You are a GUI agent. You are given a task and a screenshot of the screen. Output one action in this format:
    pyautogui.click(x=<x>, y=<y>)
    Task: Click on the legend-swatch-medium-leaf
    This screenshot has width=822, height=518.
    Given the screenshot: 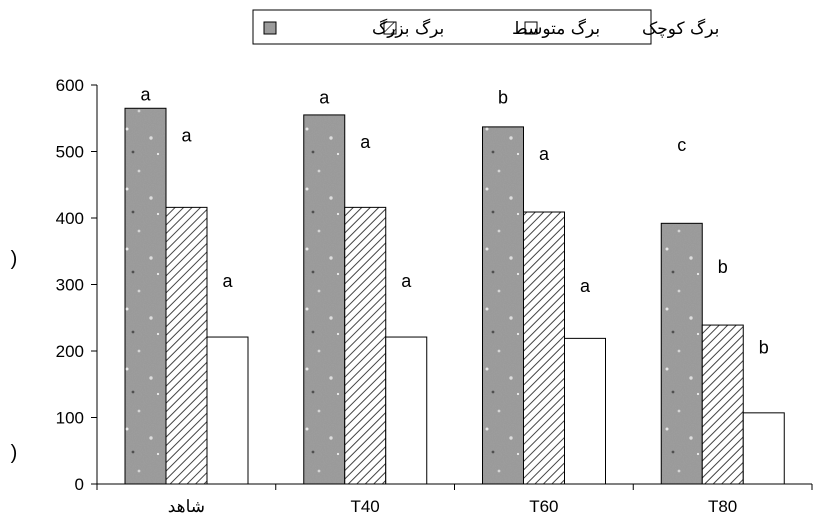 What is the action you would take?
    pyautogui.click(x=390, y=28)
    